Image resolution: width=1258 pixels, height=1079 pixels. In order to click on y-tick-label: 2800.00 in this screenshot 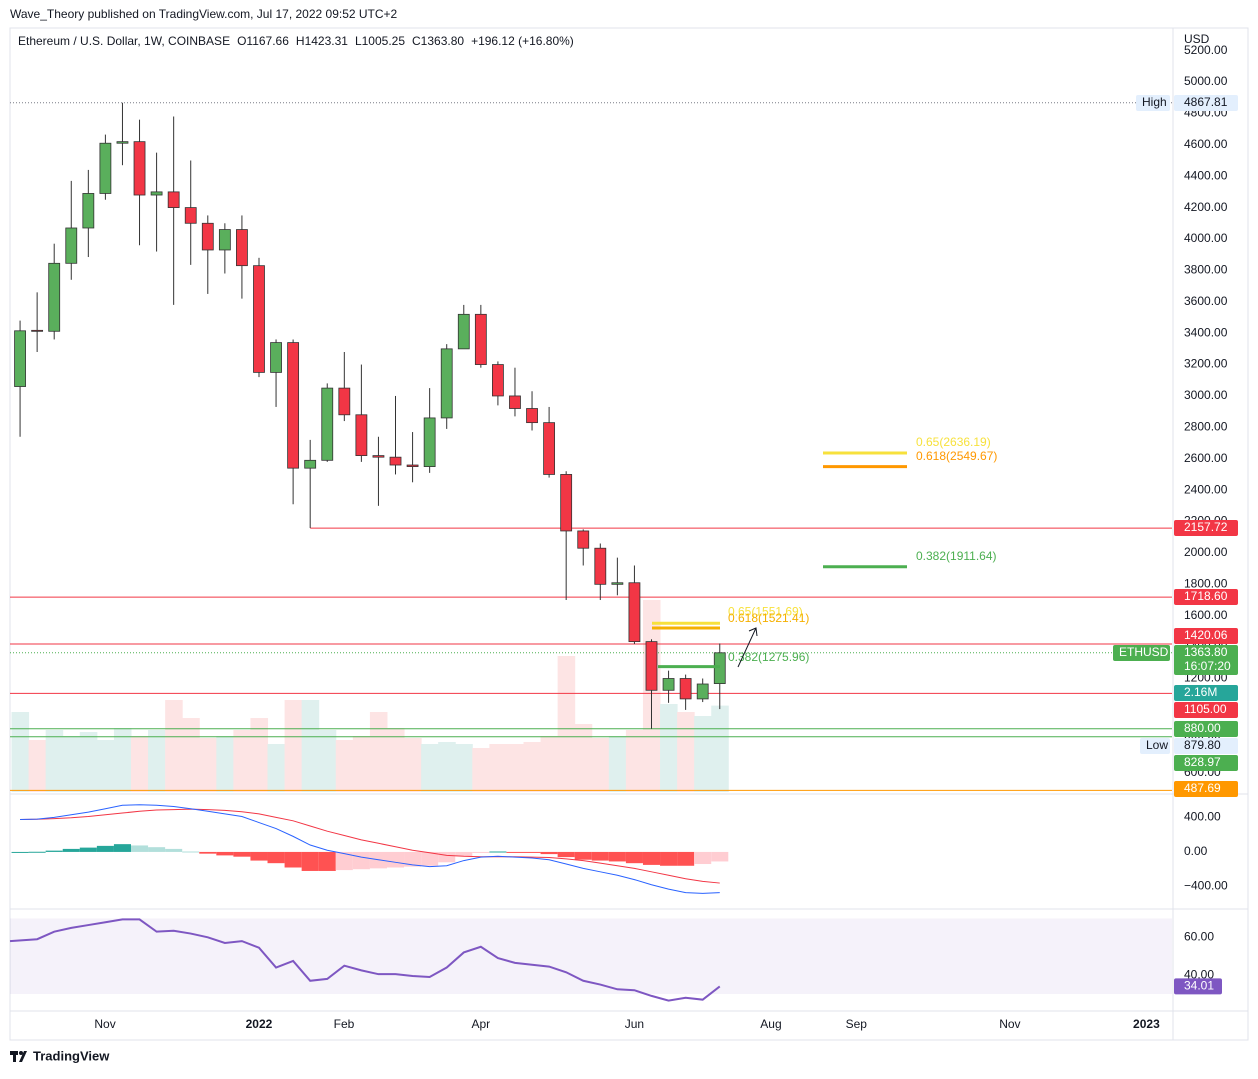, I will do `click(1206, 427)`.